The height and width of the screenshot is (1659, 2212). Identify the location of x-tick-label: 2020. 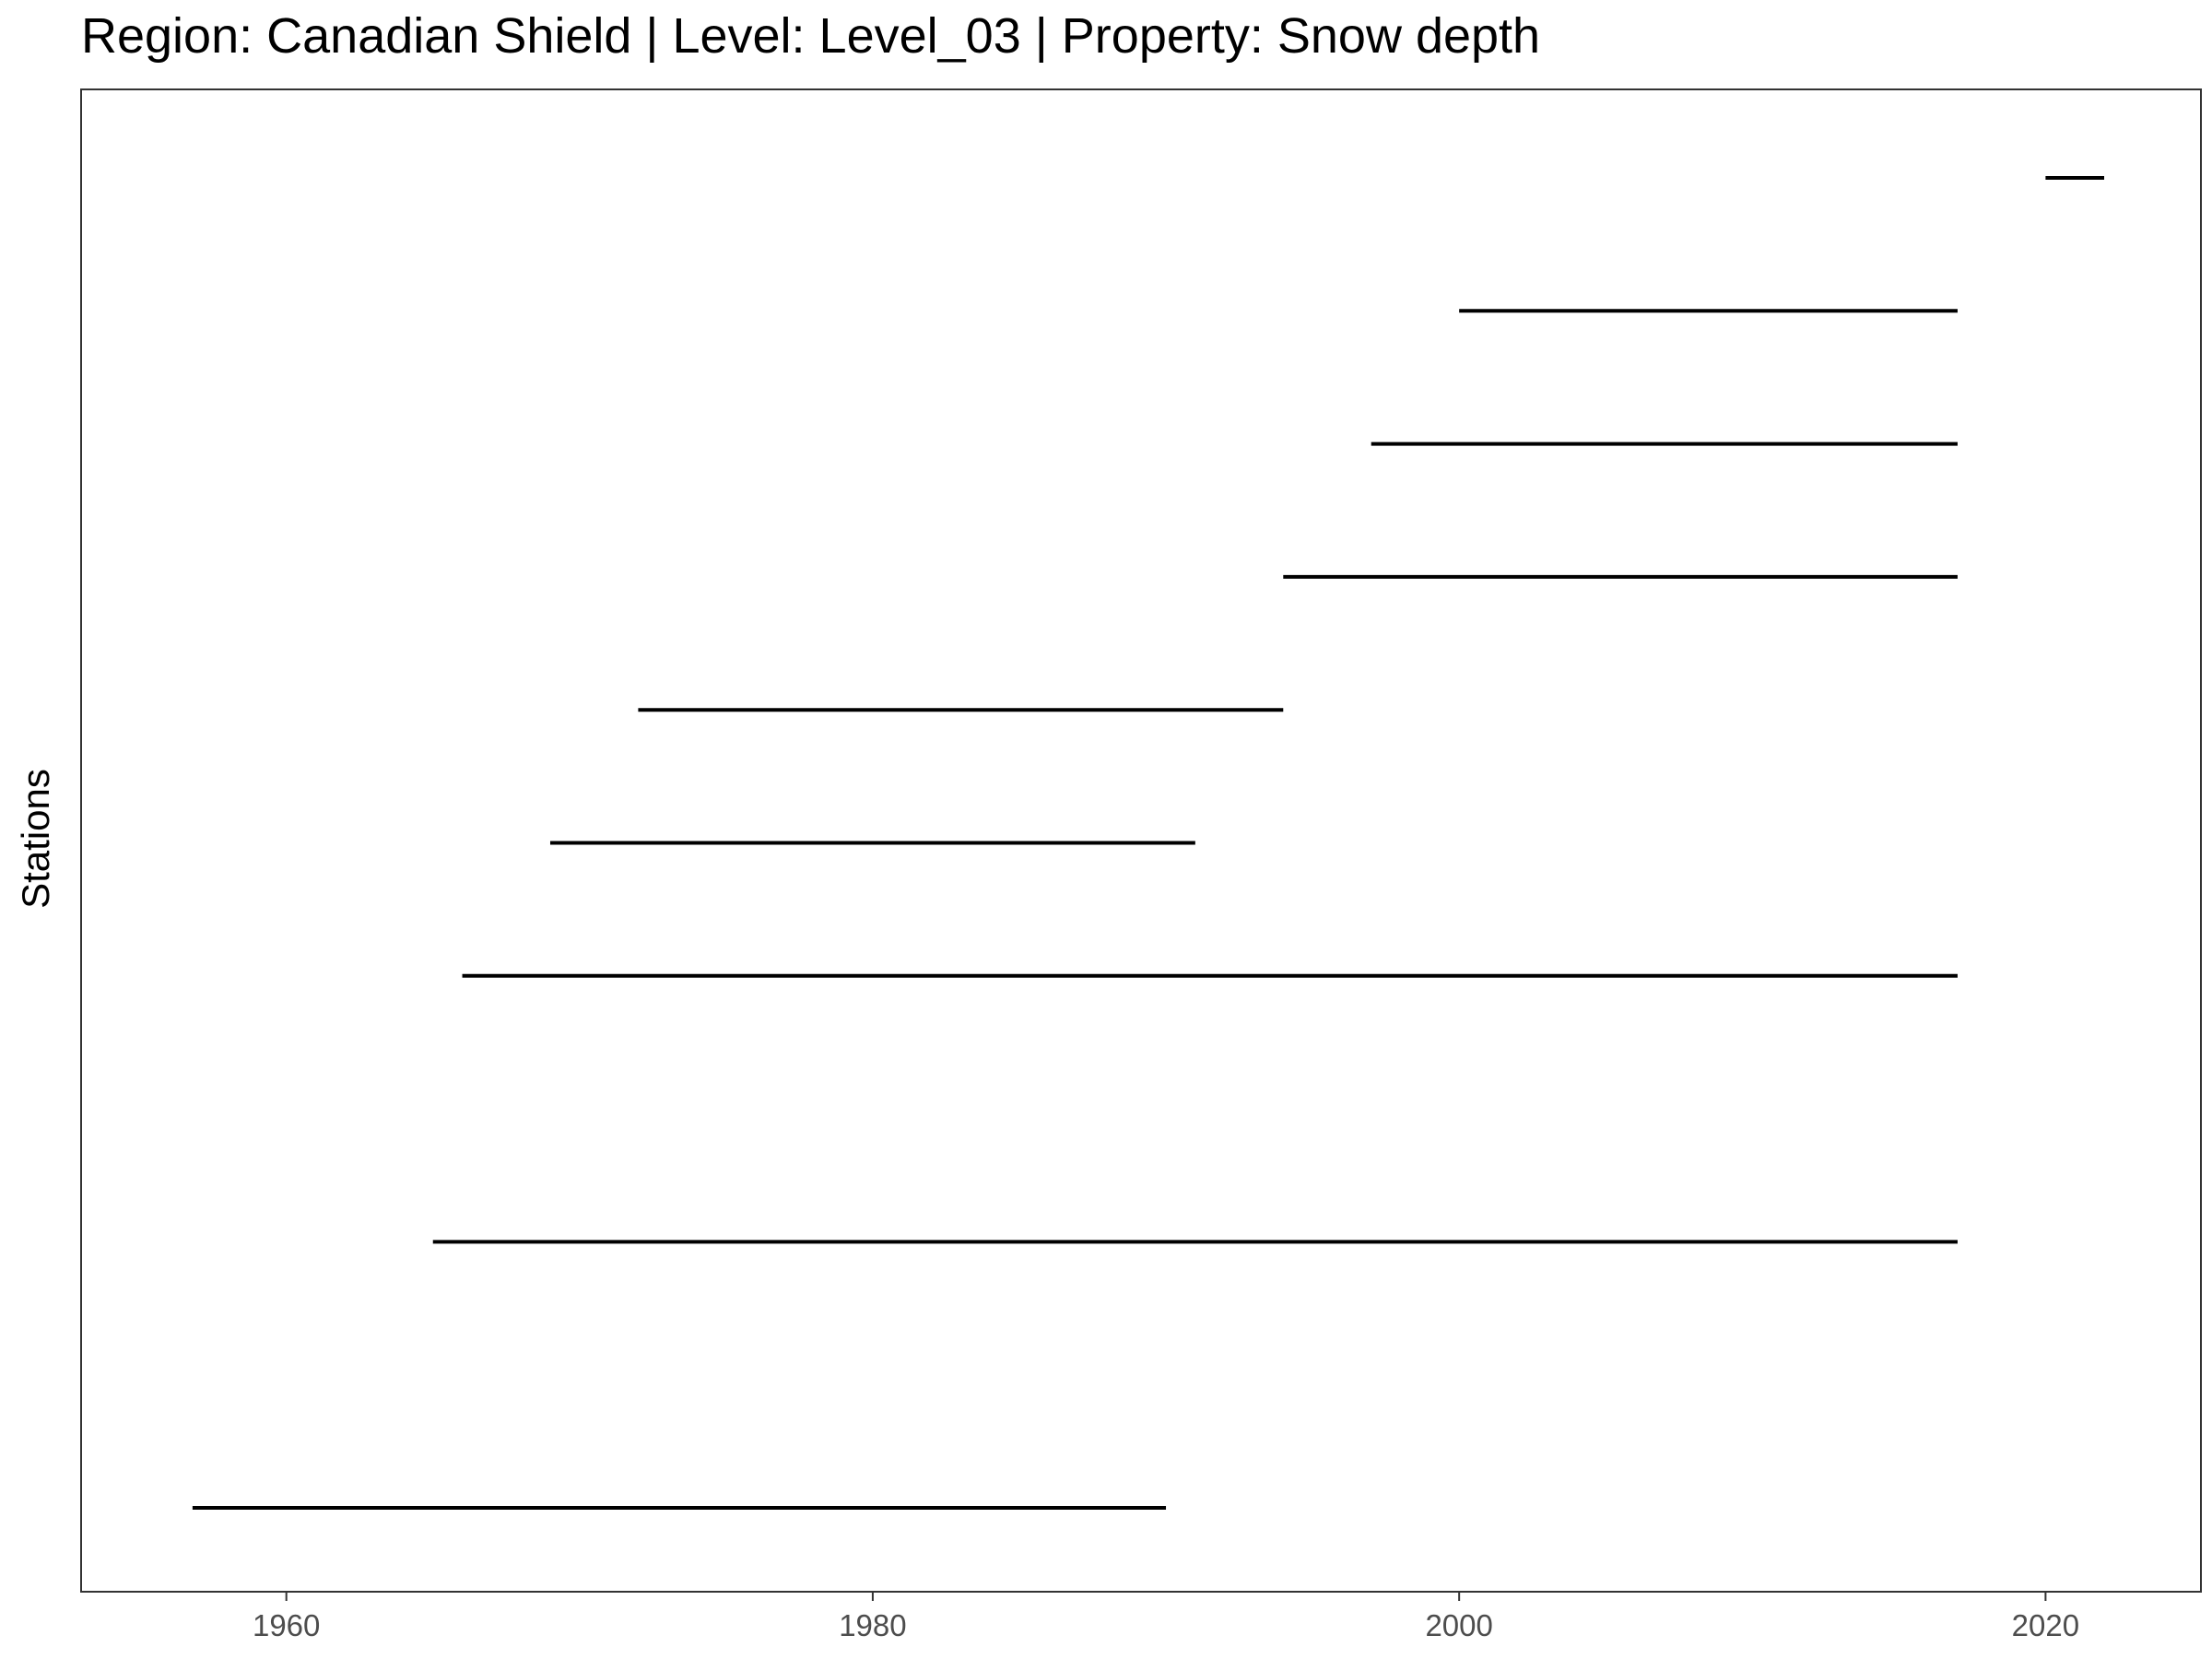
(2045, 1625).